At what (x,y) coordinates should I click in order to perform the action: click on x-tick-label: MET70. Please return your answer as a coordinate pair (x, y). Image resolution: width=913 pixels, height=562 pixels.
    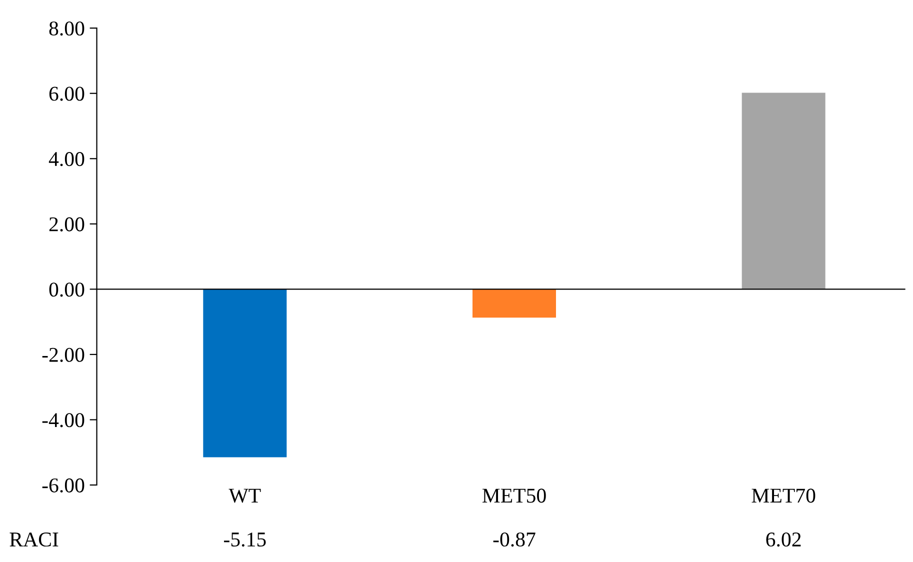
    Looking at the image, I should click on (784, 495).